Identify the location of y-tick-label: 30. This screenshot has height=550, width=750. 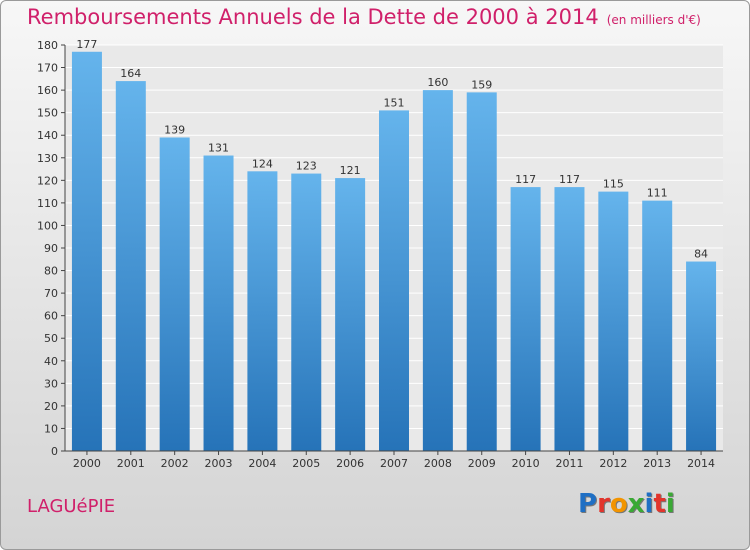
(51, 383).